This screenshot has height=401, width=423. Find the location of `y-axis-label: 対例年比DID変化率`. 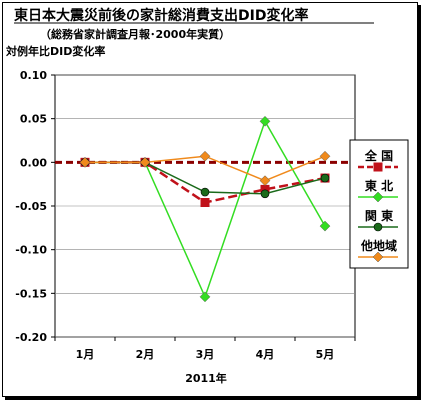

y-axis-label: 対例年比DID変化率 is located at coordinates (55, 51).